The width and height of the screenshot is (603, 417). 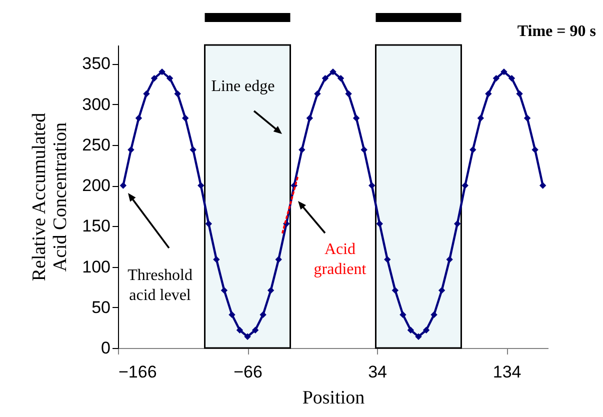 What do you see at coordinates (137, 372) in the screenshot?
I see `x-tick-label: −166` at bounding box center [137, 372].